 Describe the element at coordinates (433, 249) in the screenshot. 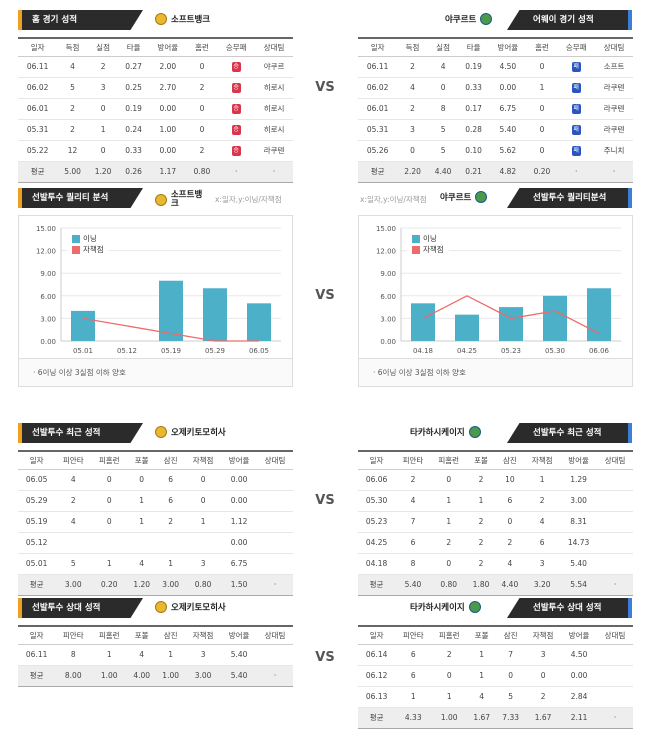

I see `legend-label: 자책점` at that location.